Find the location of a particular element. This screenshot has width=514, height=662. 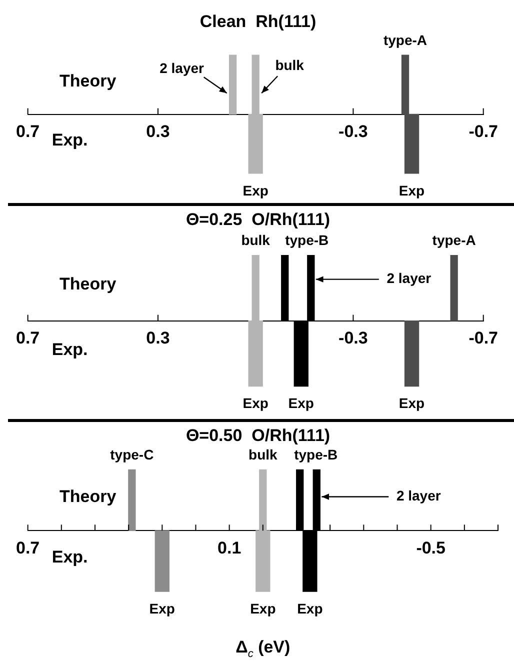

chart-title: Θ=0.25 O/Rh(111) is located at coordinates (258, 219).